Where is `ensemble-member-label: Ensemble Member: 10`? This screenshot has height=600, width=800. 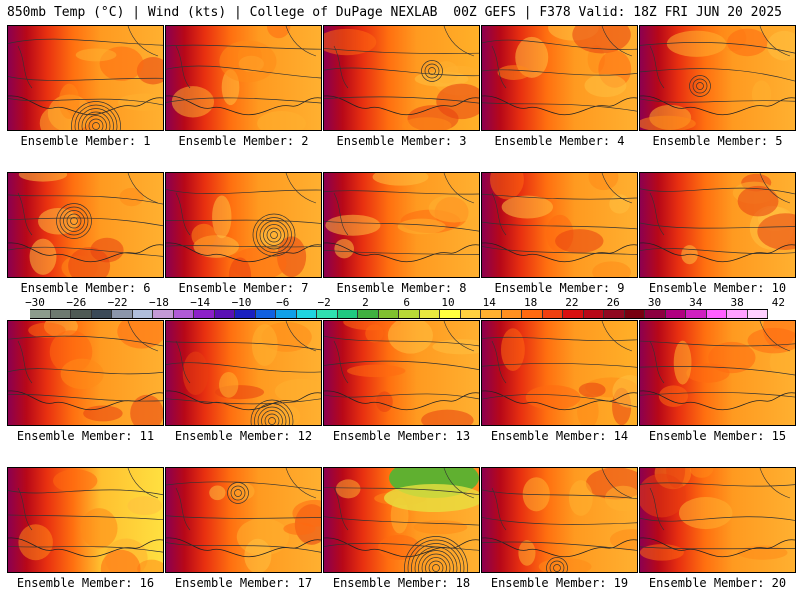 ensemble-member-label: Ensemble Member: 10 is located at coordinates (717, 288).